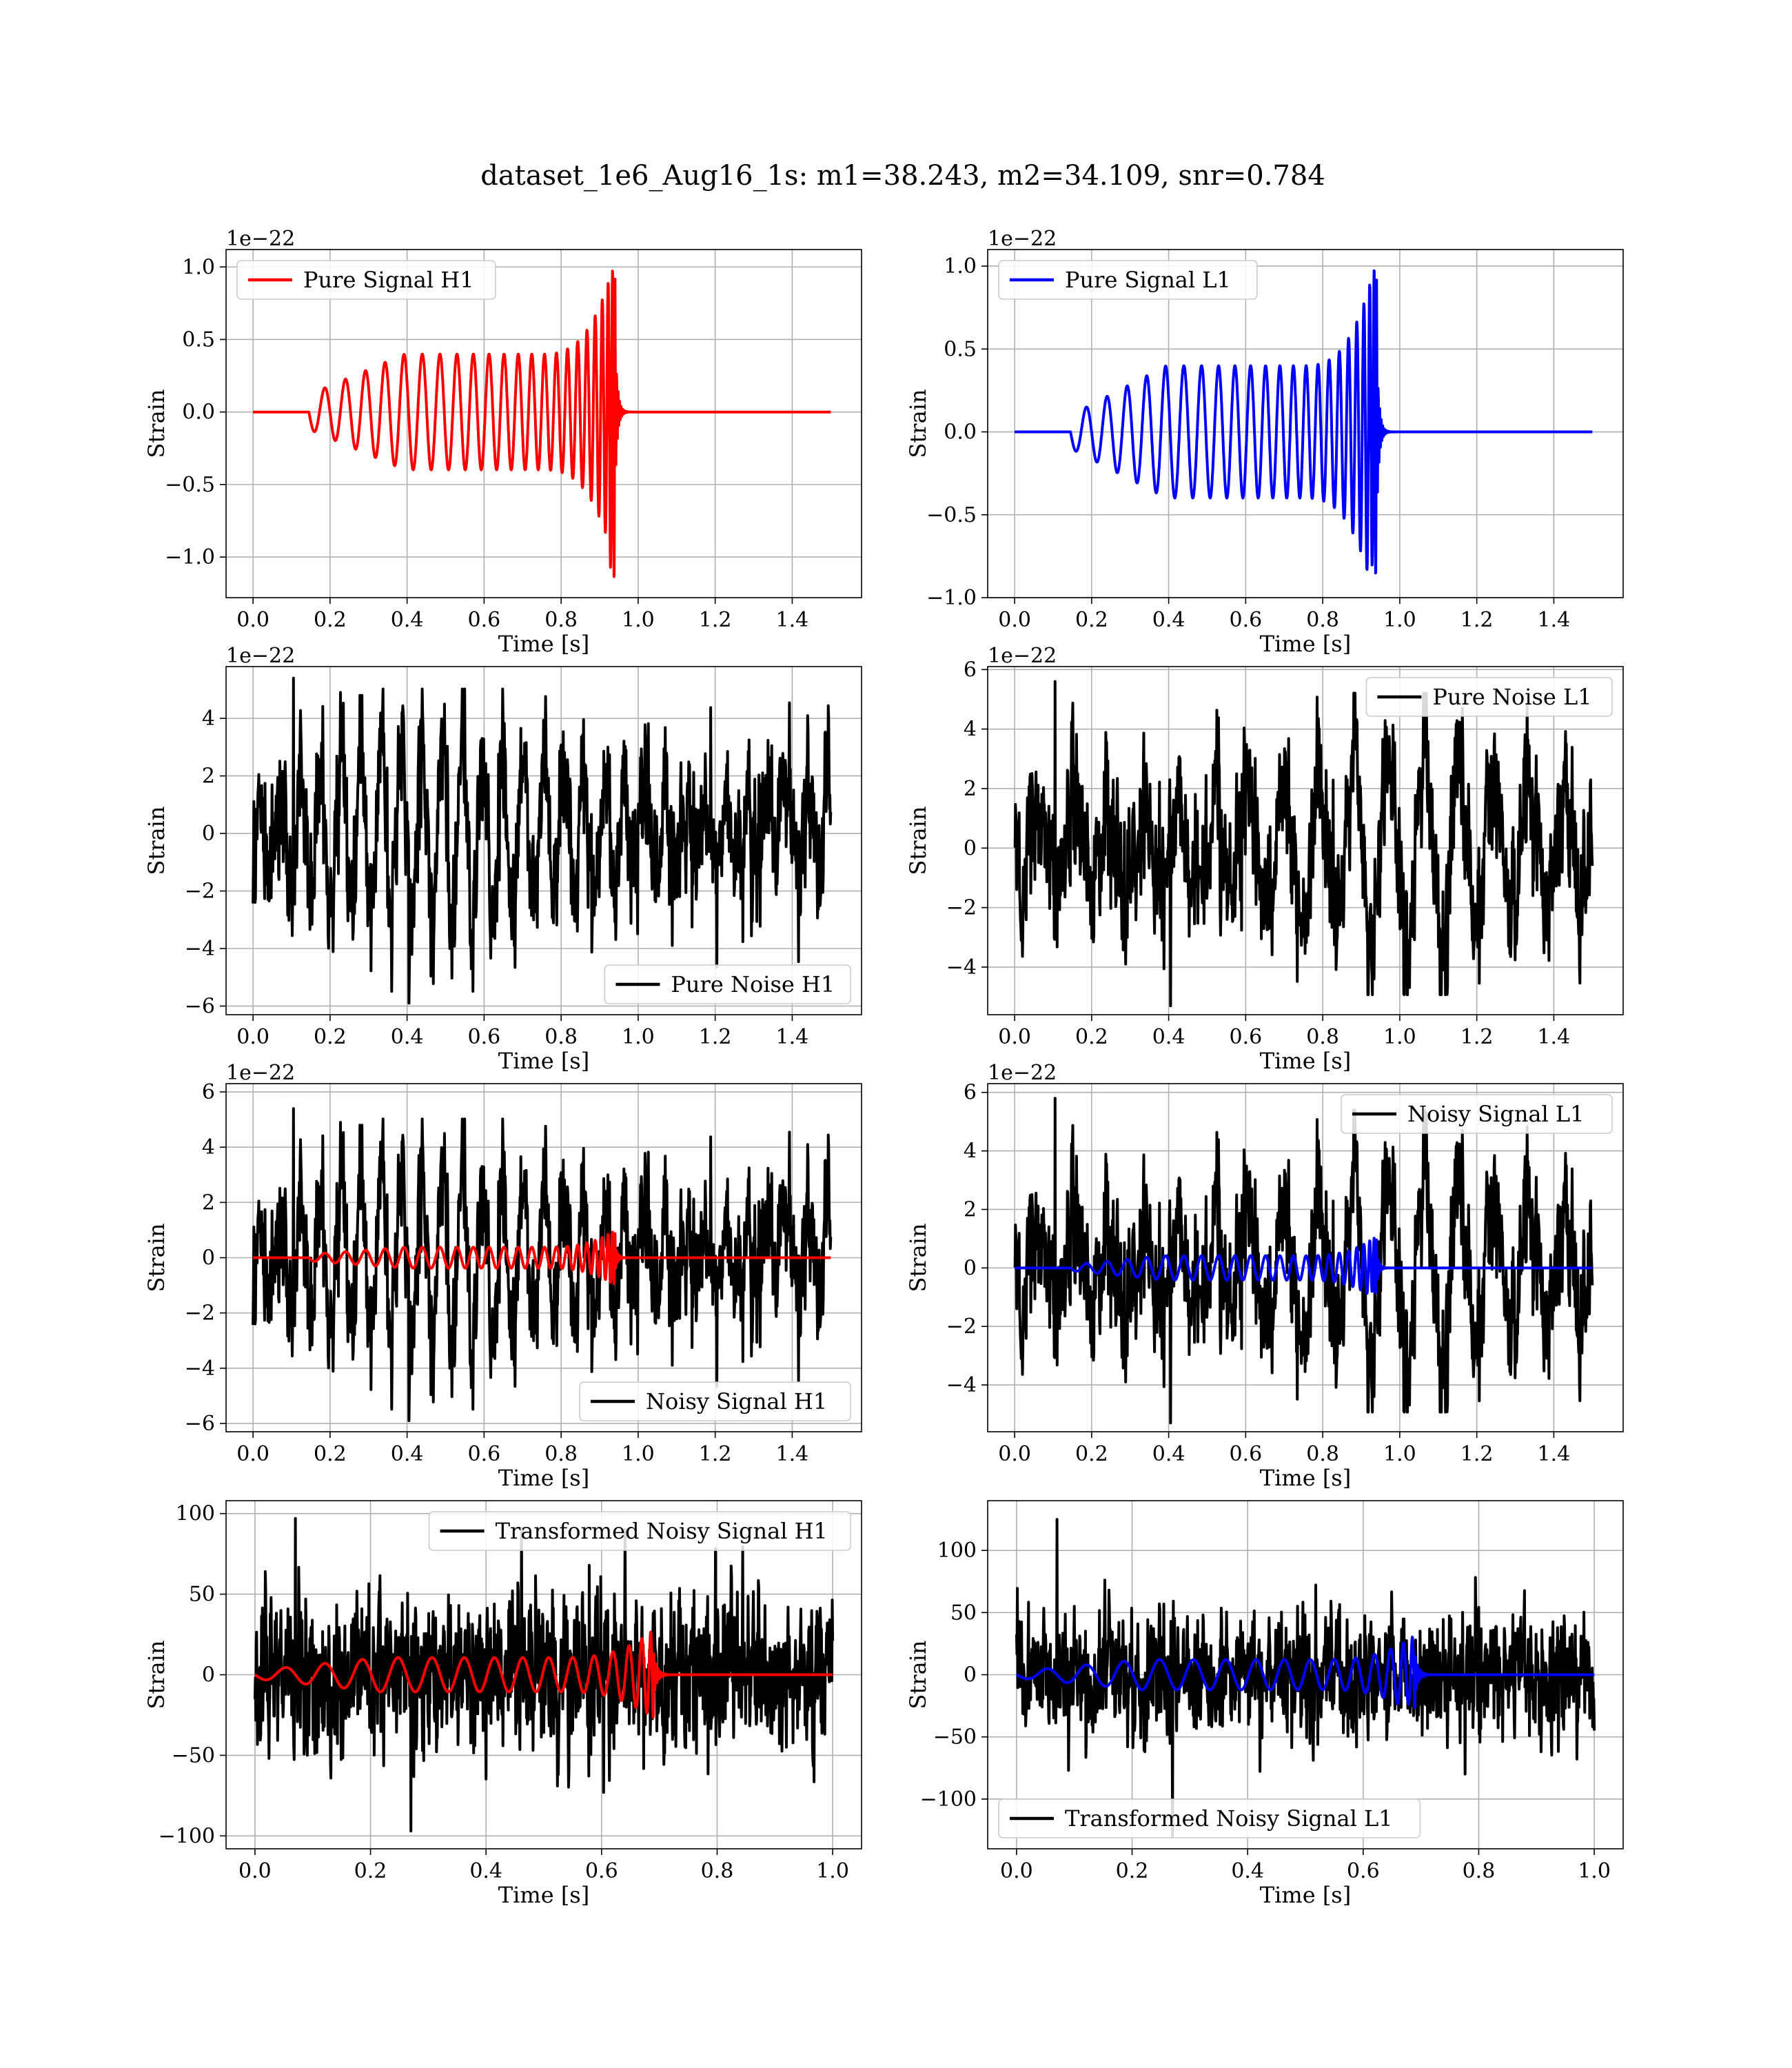 This screenshot has height=2068, width=1792. Describe the element at coordinates (1229, 1818) in the screenshot. I see `legend-label: Transformed Noisy Signal L1` at that location.